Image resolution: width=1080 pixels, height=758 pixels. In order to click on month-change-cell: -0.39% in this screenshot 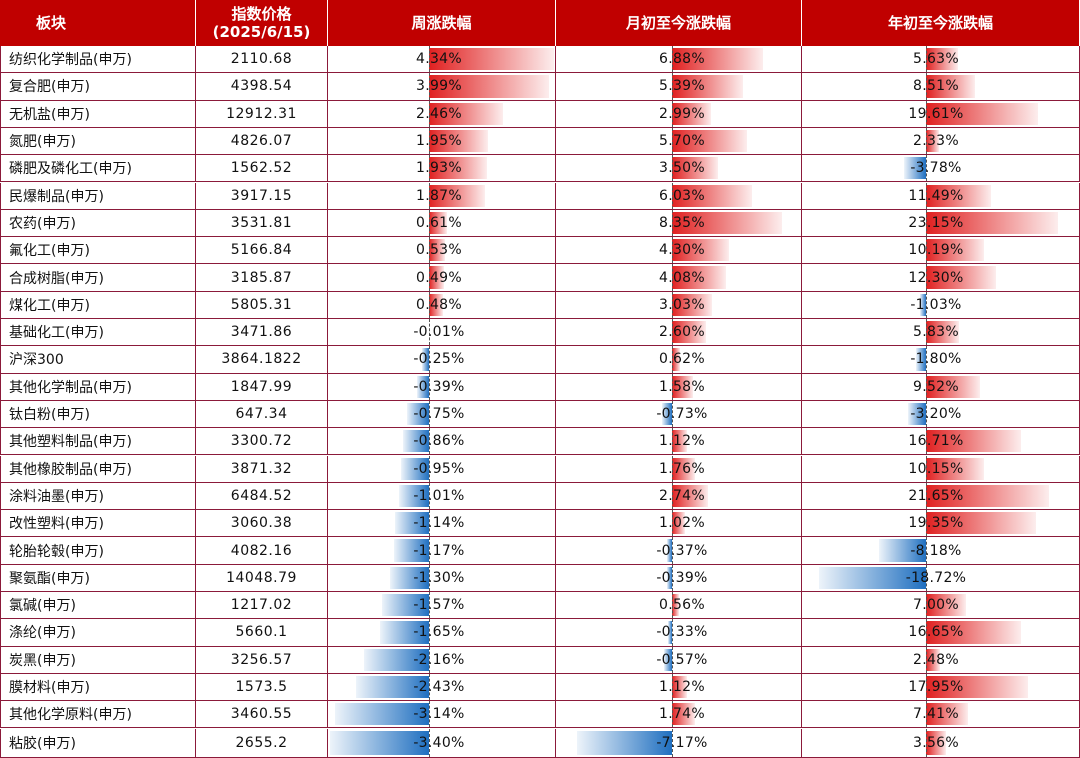, I will do `click(679, 578)`.